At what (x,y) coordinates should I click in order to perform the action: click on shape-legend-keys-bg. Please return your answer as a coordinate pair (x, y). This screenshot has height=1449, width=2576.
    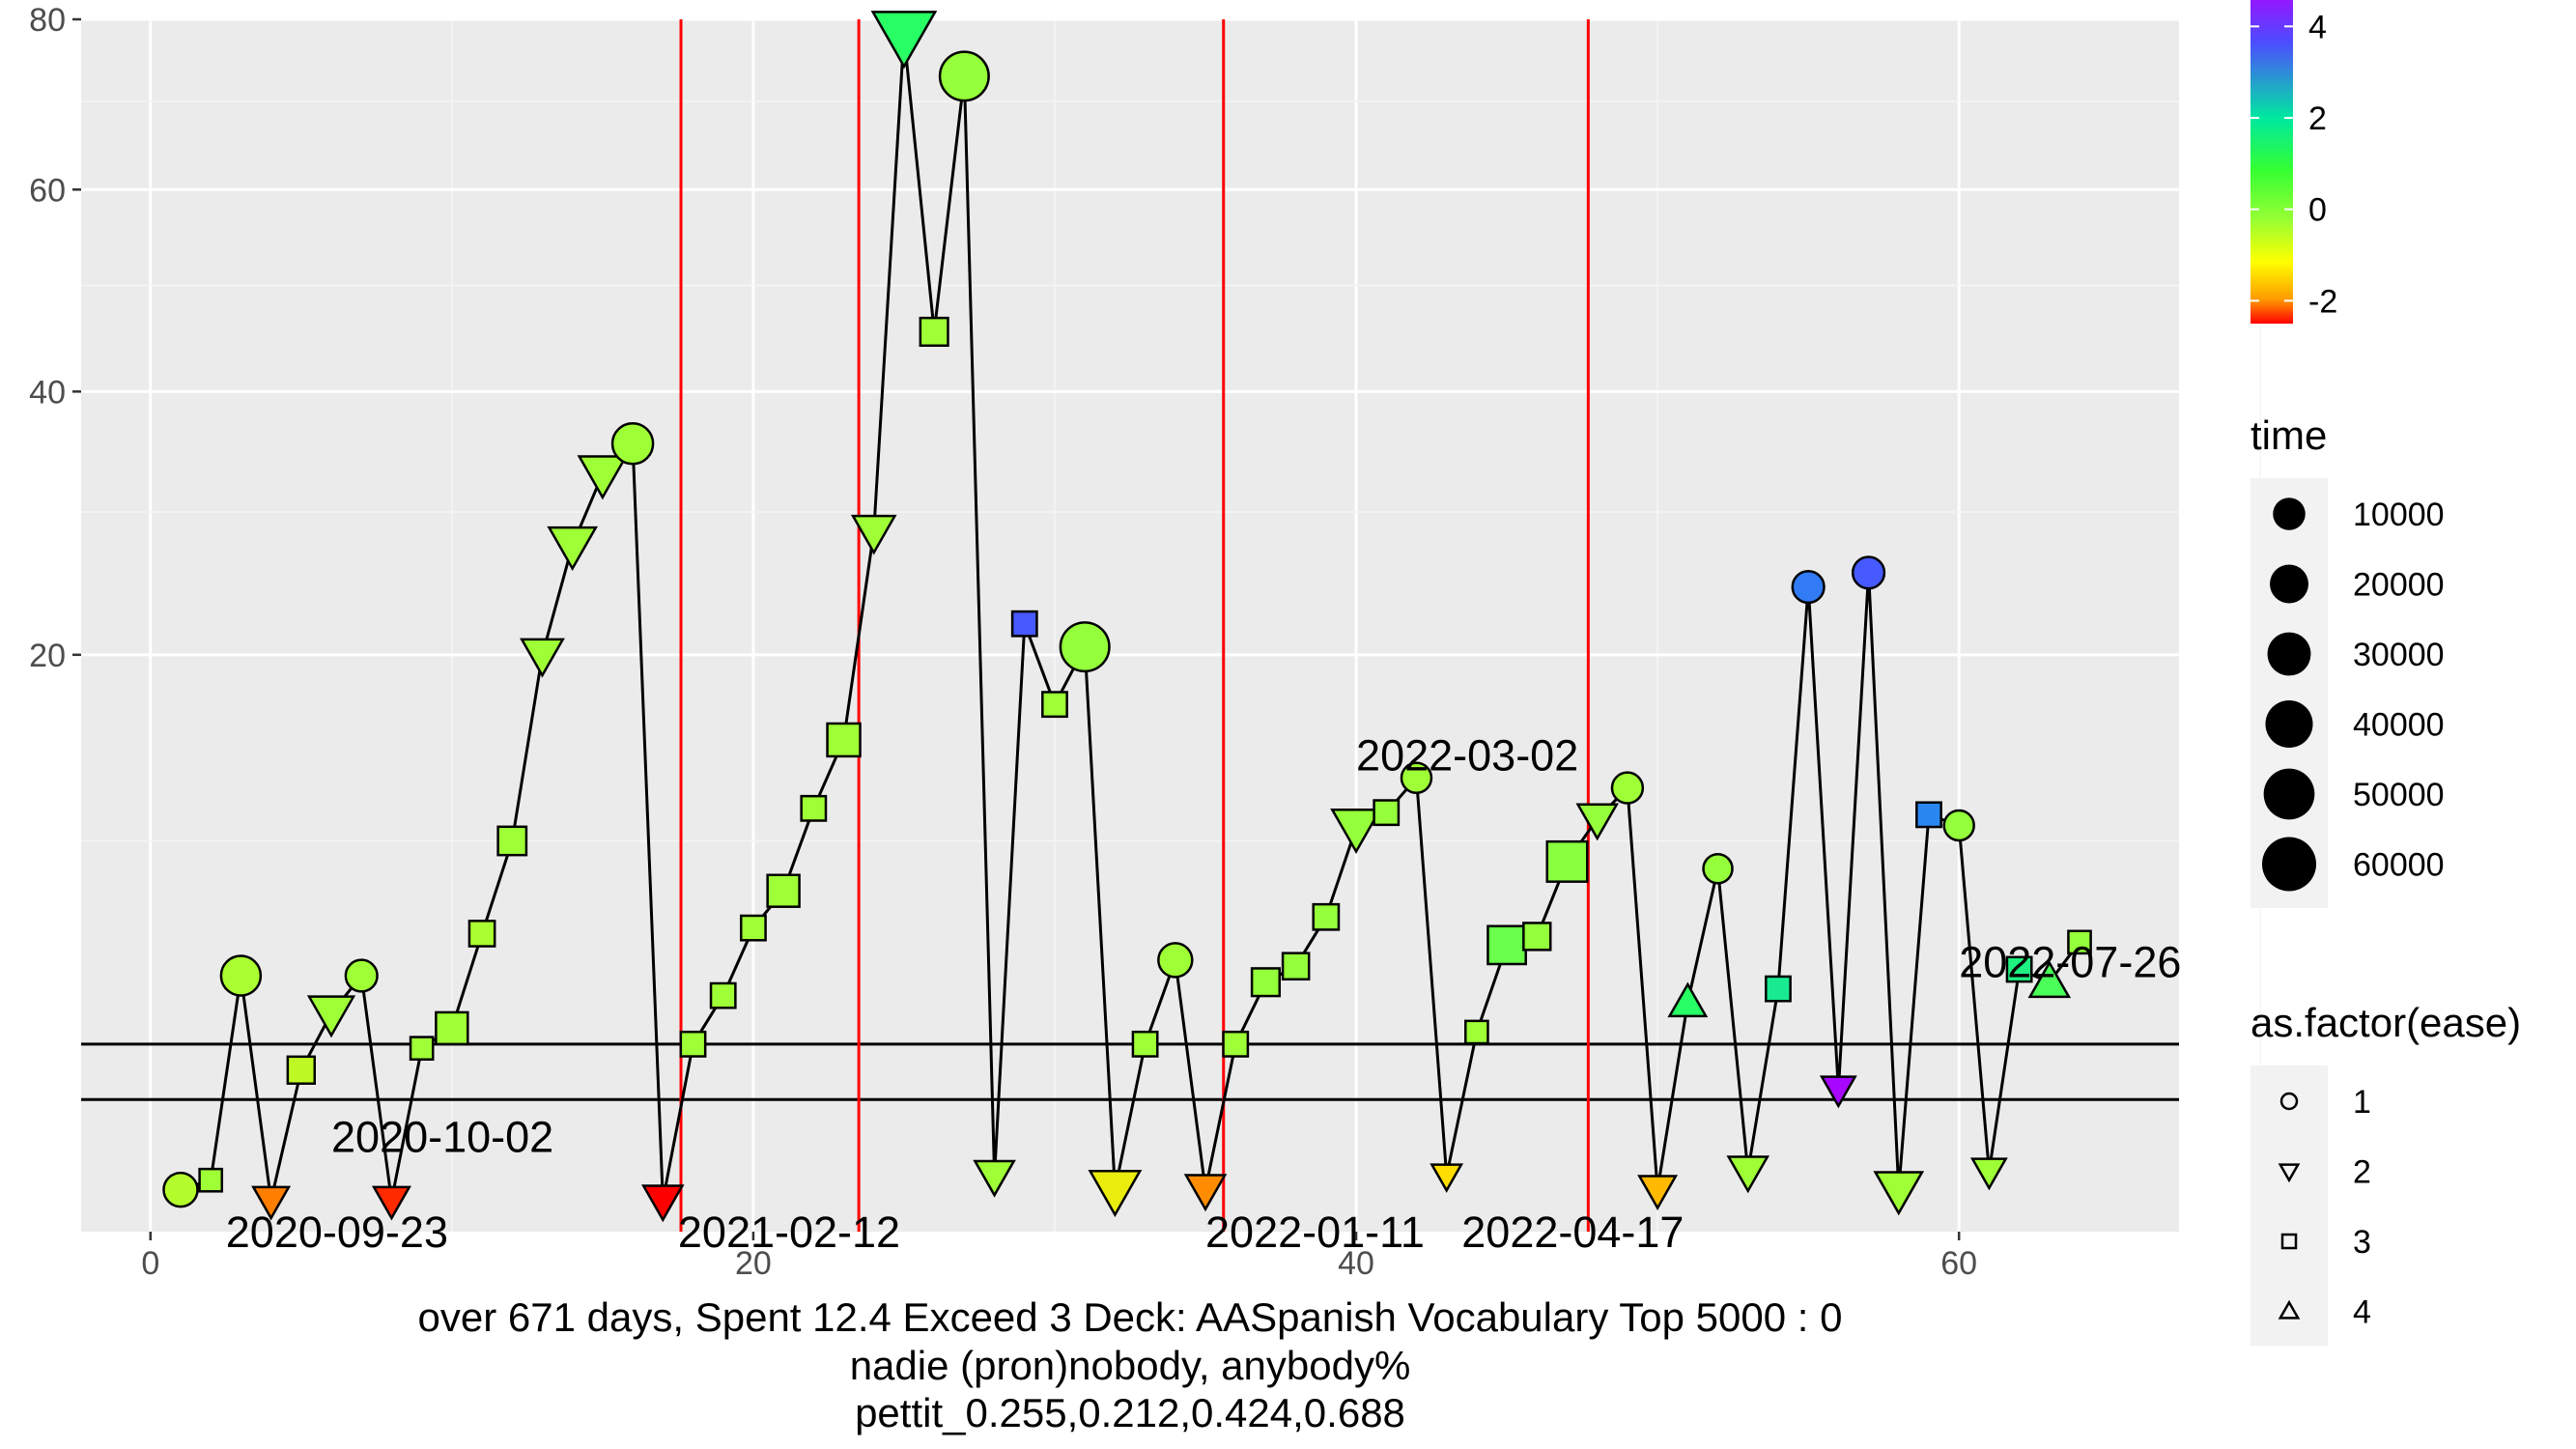
    Looking at the image, I should click on (2289, 1205).